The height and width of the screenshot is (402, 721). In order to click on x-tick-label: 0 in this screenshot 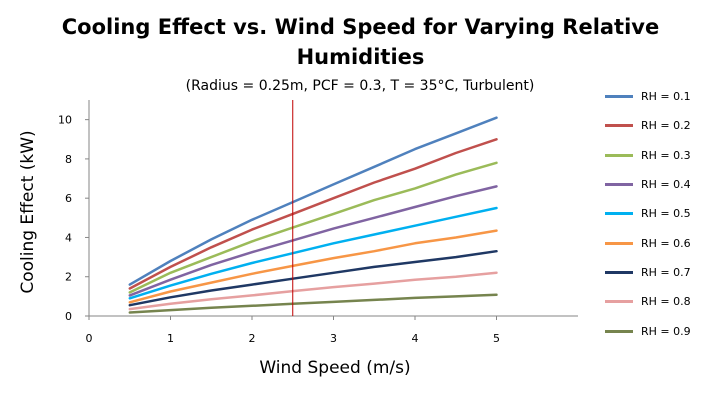, I will do `click(89, 338)`.